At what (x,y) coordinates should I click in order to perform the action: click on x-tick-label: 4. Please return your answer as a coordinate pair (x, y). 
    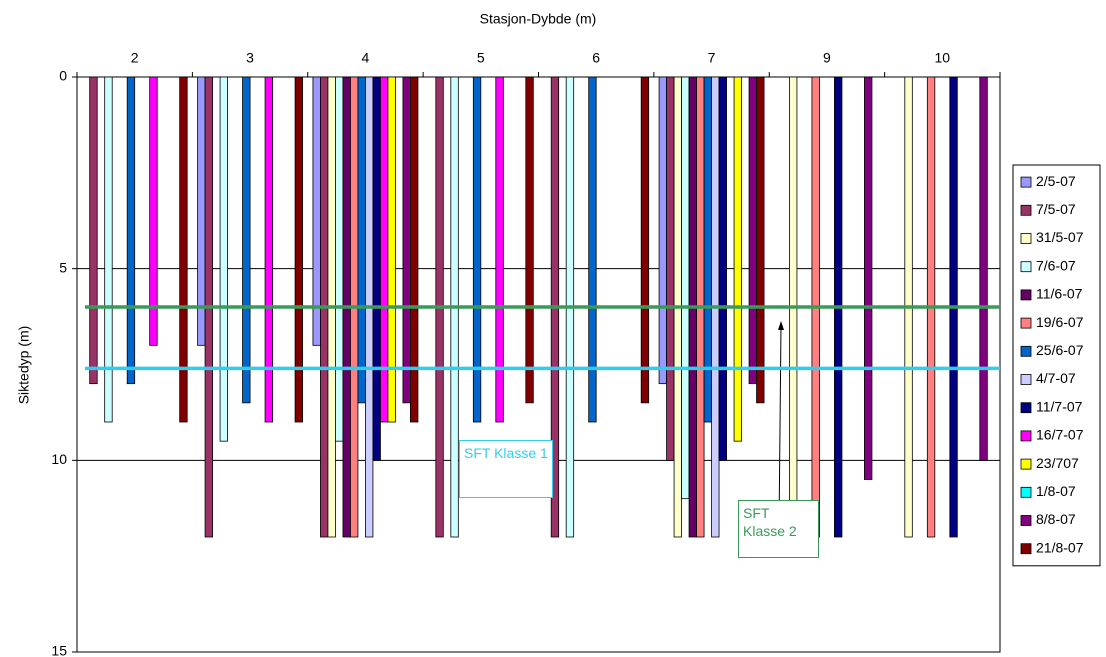
    Looking at the image, I should click on (366, 58).